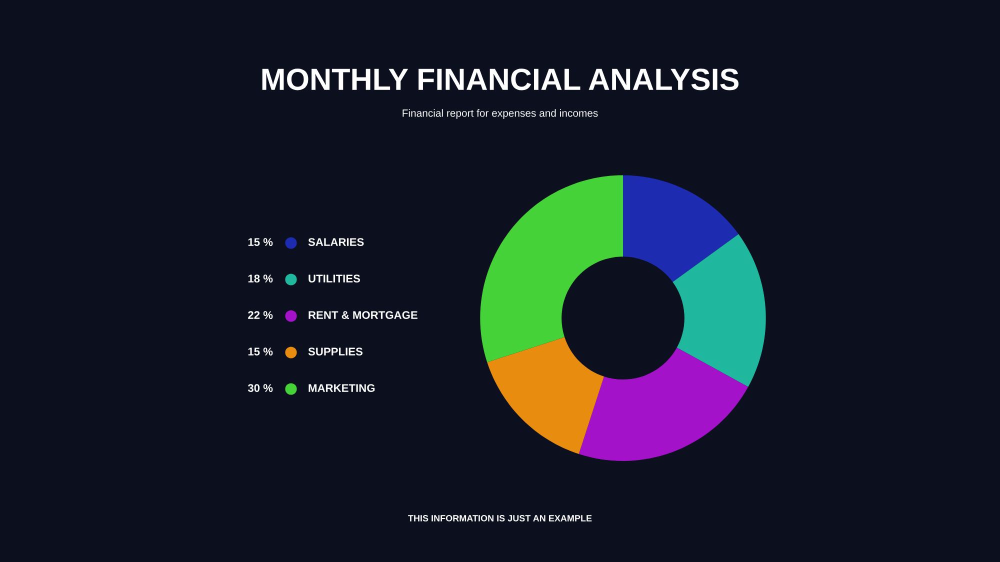 Image resolution: width=1000 pixels, height=562 pixels. I want to click on legend-label: MARKETING, so click(341, 388).